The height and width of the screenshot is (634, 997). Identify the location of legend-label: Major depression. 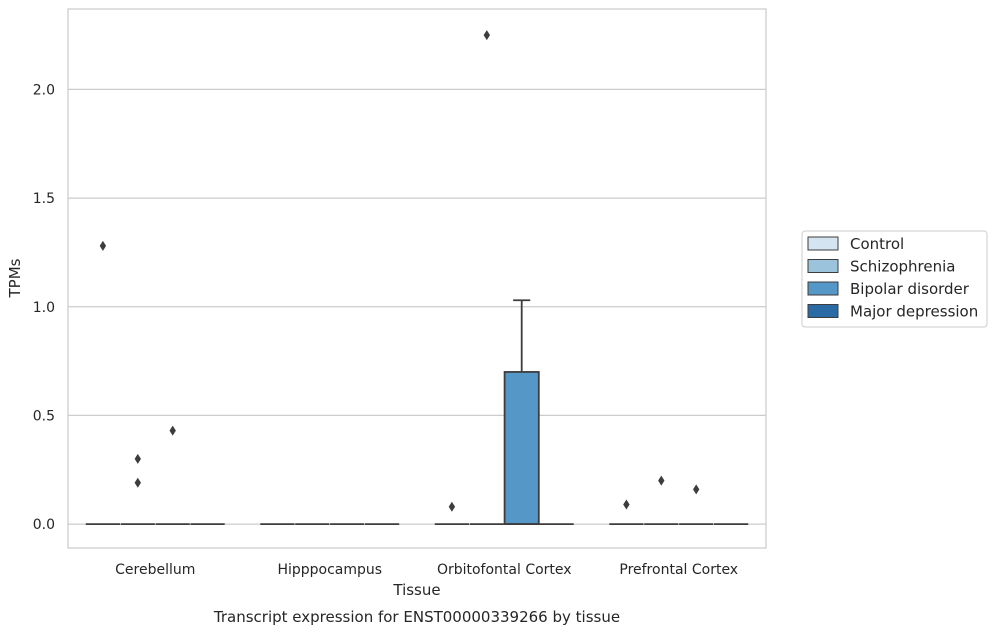
(914, 312).